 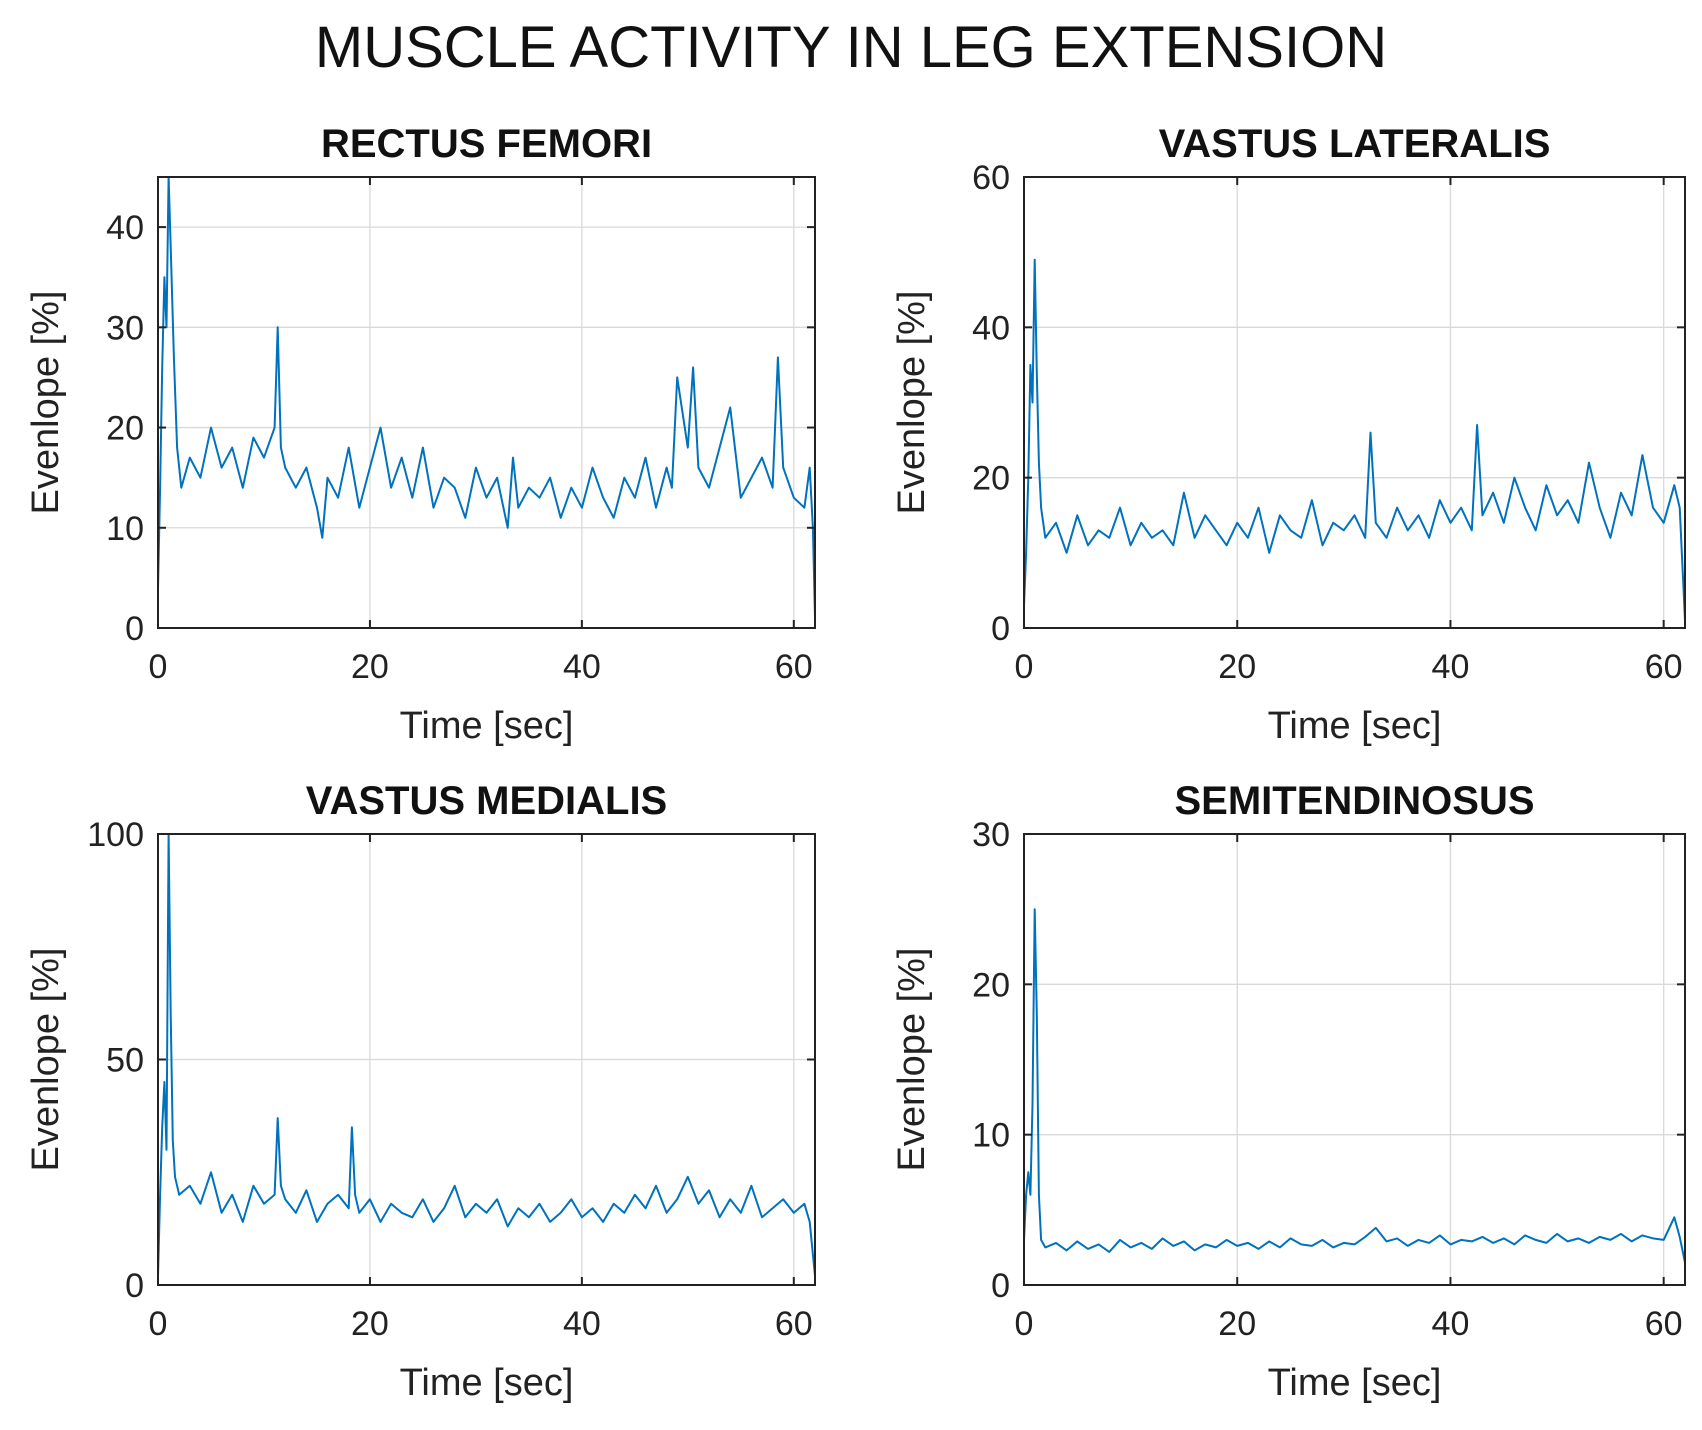 What do you see at coordinates (1355, 144) in the screenshot?
I see `subplot-title: VASTUS LATERALIS` at bounding box center [1355, 144].